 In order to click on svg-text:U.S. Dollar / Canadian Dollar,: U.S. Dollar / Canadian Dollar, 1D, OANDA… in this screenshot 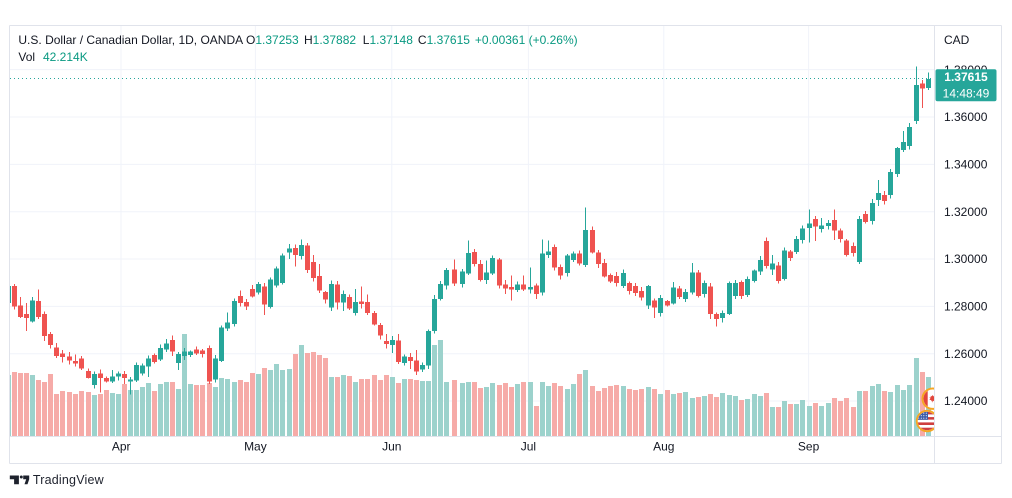, I will do `click(297, 40)`.